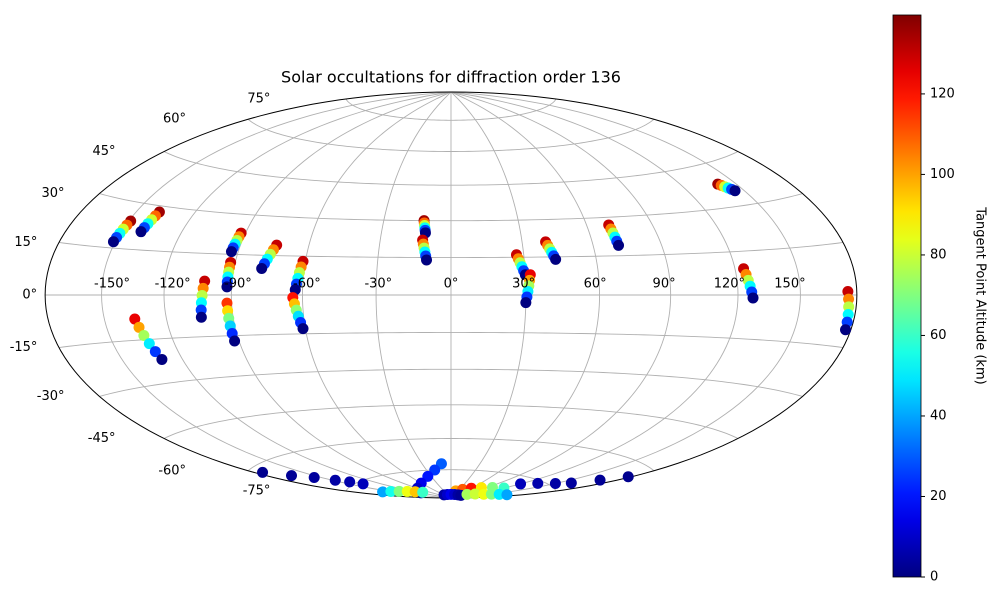 The image size is (1000, 600). Describe the element at coordinates (112, 284) in the screenshot. I see `x-tick-label: -150°` at that location.